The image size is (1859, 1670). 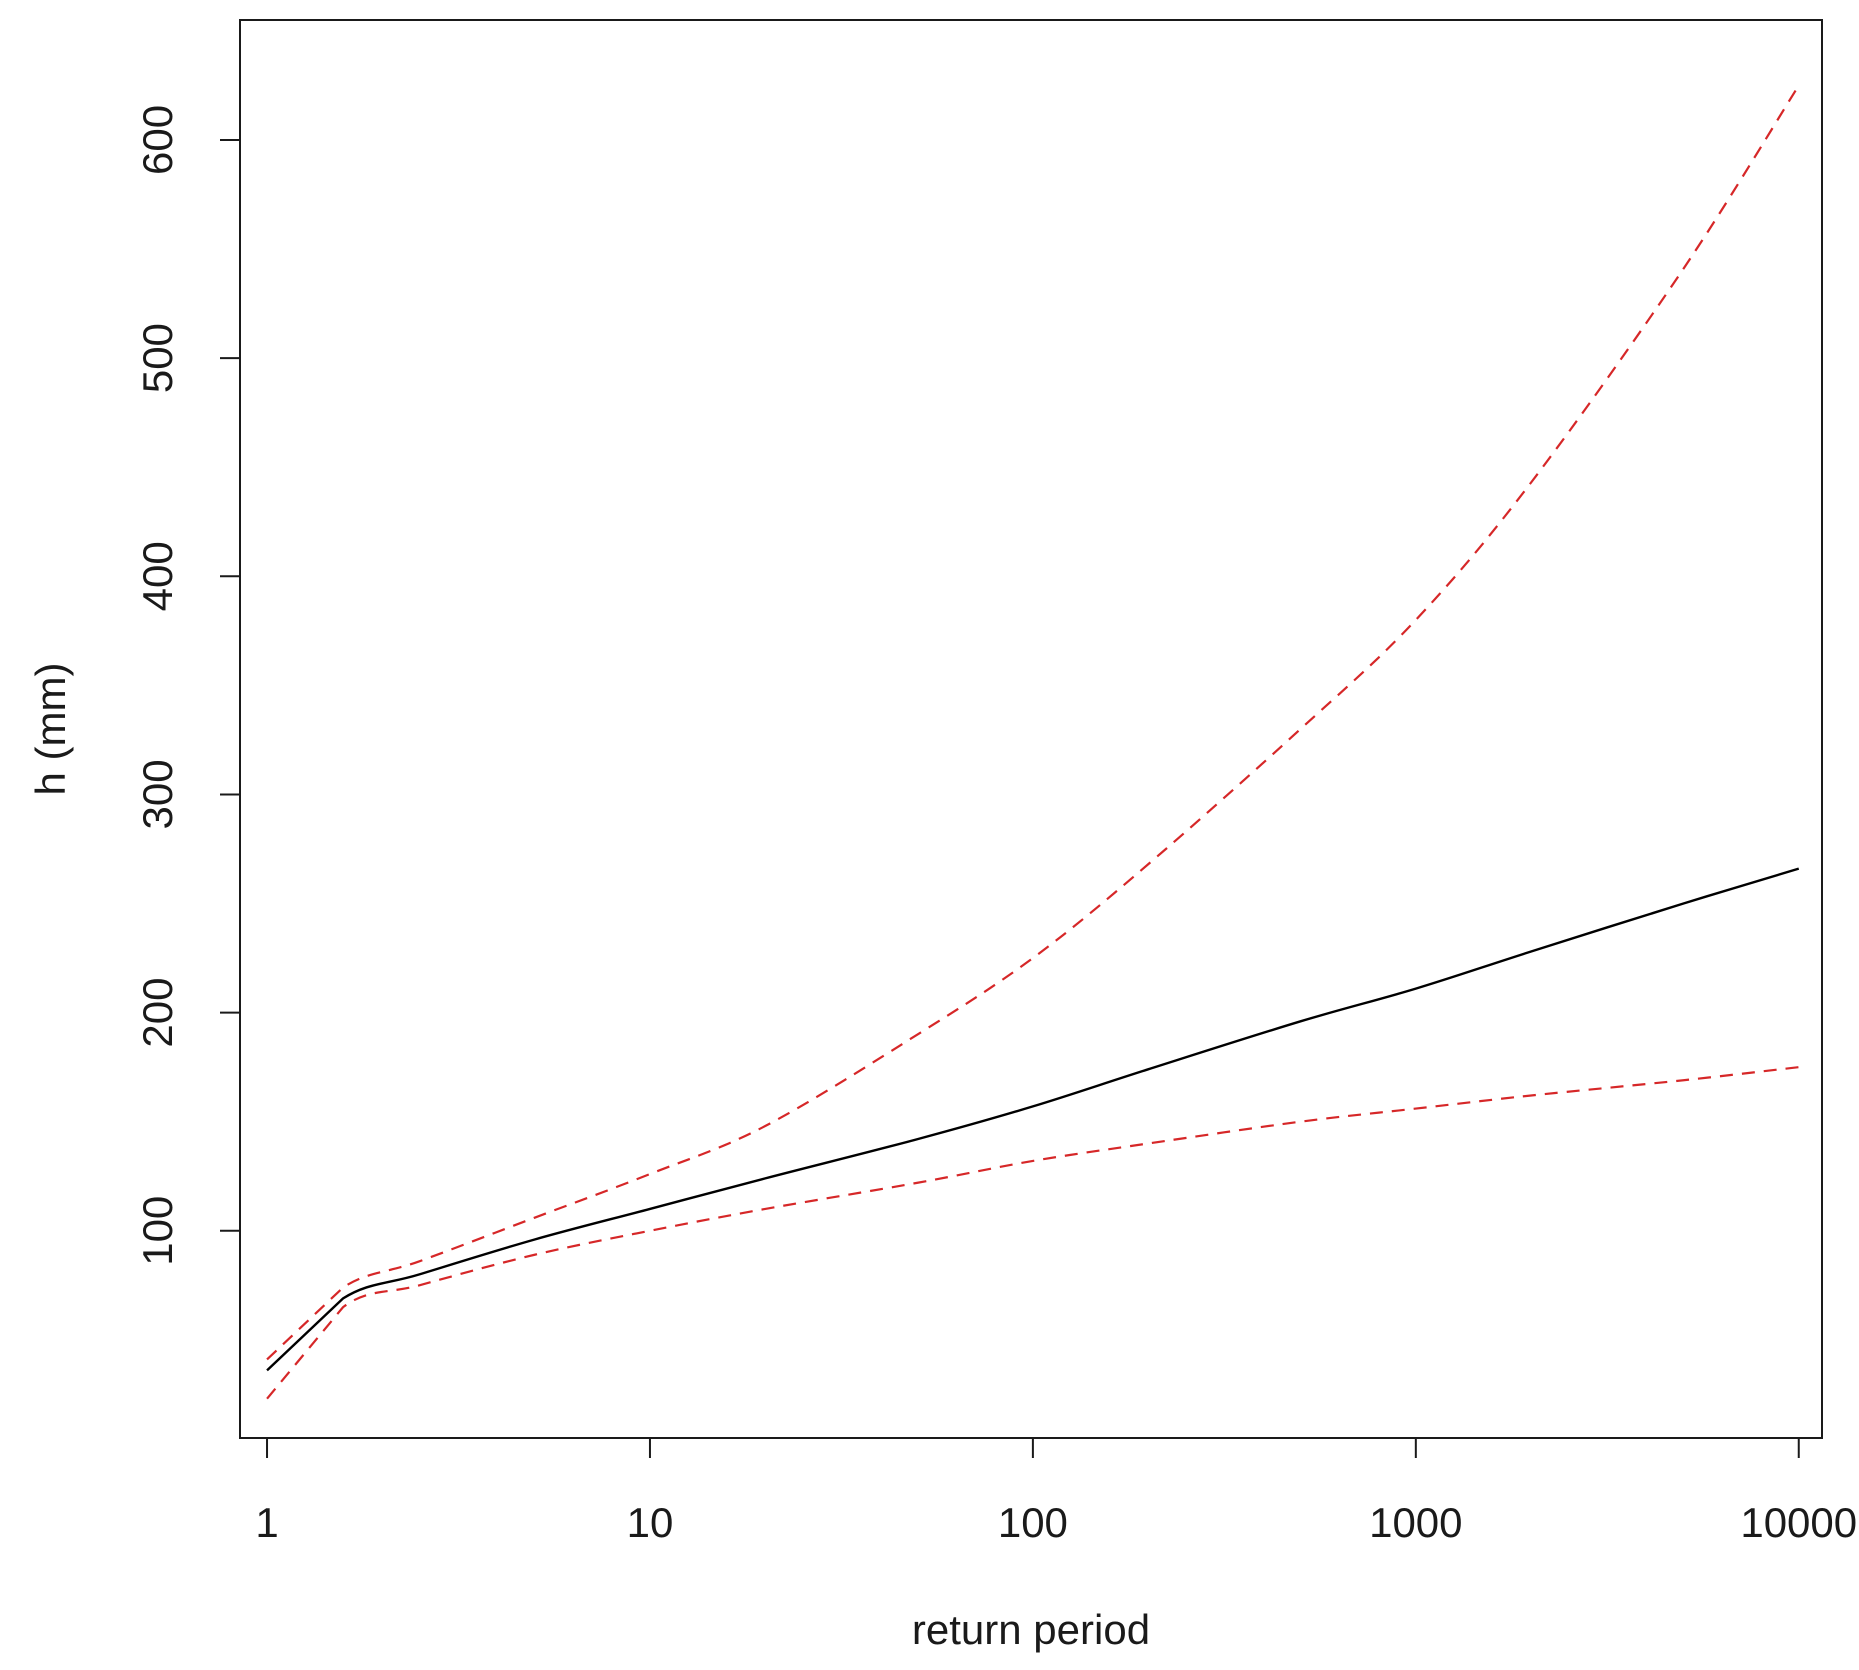 I want to click on x-axis-title: return period, so click(x=1031, y=1629).